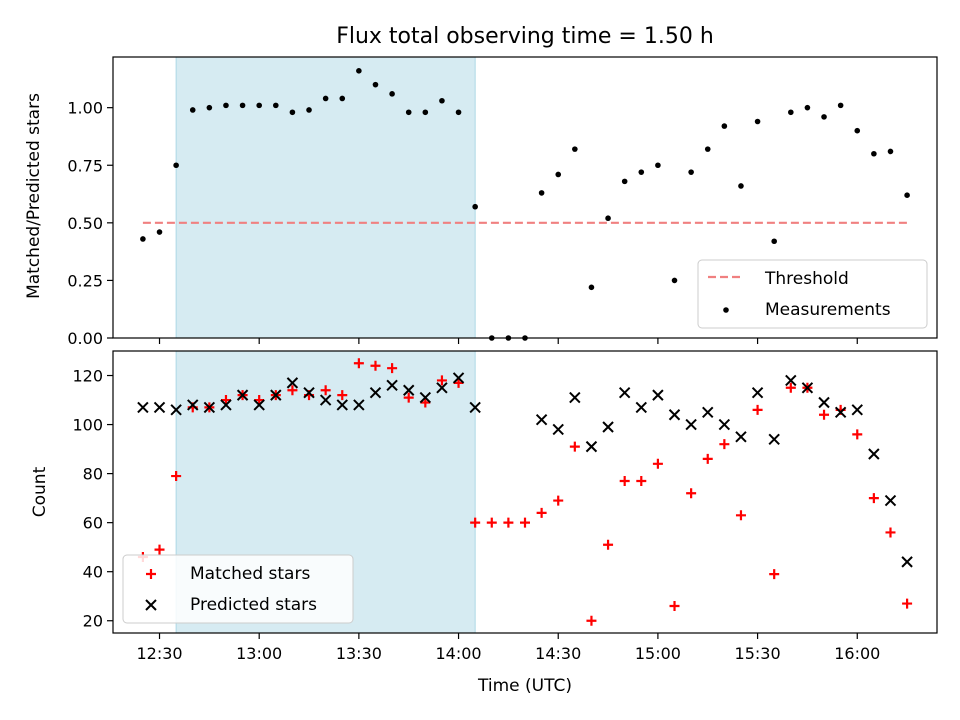 This screenshot has width=960, height=720. I want to click on x-tick-label: 16:00, so click(857, 653).